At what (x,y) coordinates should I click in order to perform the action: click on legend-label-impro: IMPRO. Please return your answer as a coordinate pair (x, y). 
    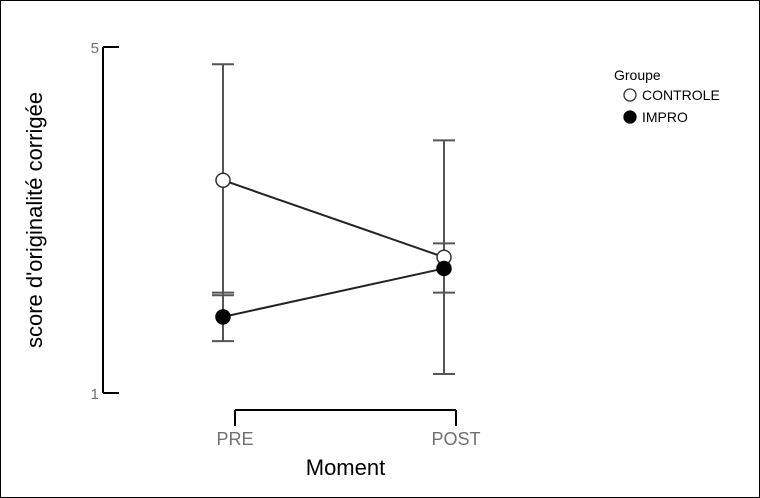
    Looking at the image, I should click on (665, 117).